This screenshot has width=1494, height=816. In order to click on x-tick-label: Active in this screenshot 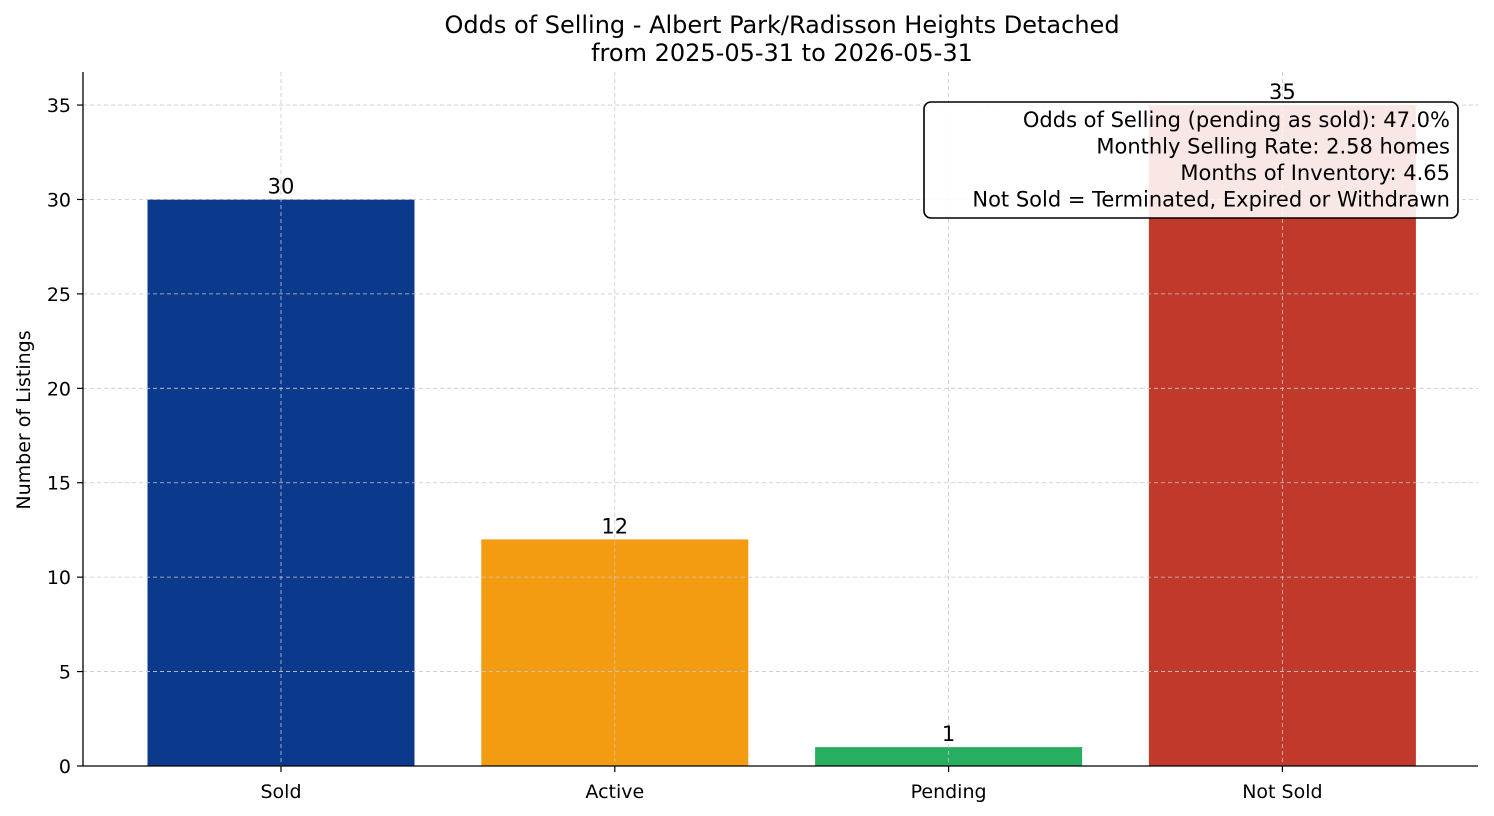, I will do `click(614, 792)`.